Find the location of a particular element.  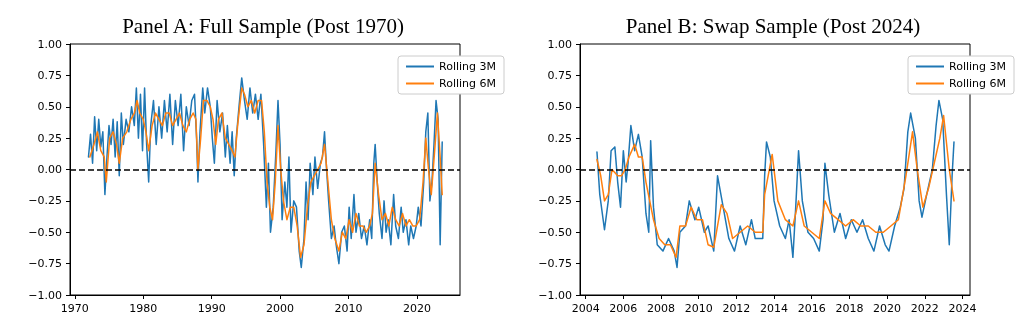

x-tick-label: 2018 is located at coordinates (849, 308).